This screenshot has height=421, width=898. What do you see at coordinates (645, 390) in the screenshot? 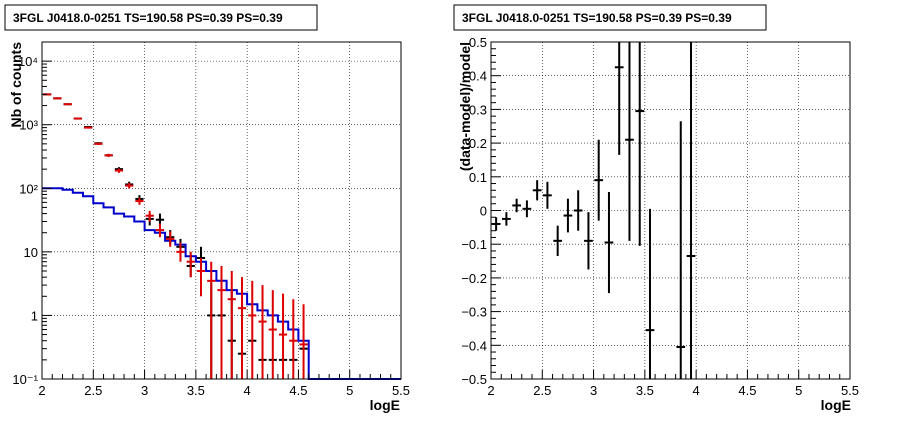
I see `right-x-tick-label: 3.5` at bounding box center [645, 390].